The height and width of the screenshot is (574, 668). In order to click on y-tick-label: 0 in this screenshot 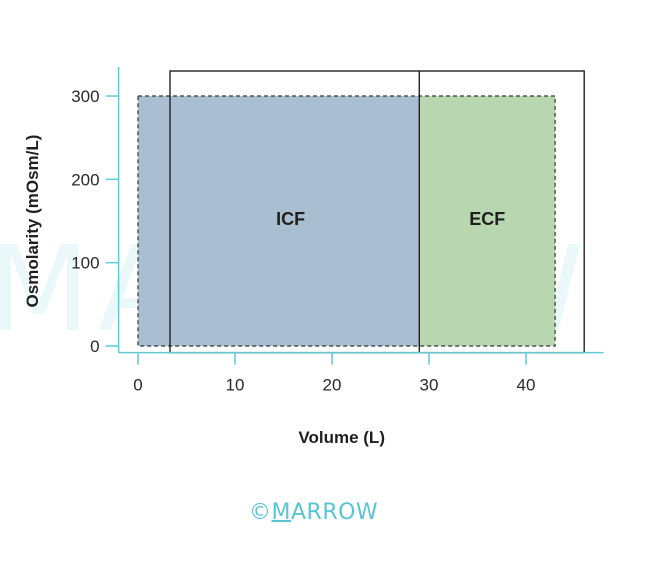, I will do `click(94, 346)`.